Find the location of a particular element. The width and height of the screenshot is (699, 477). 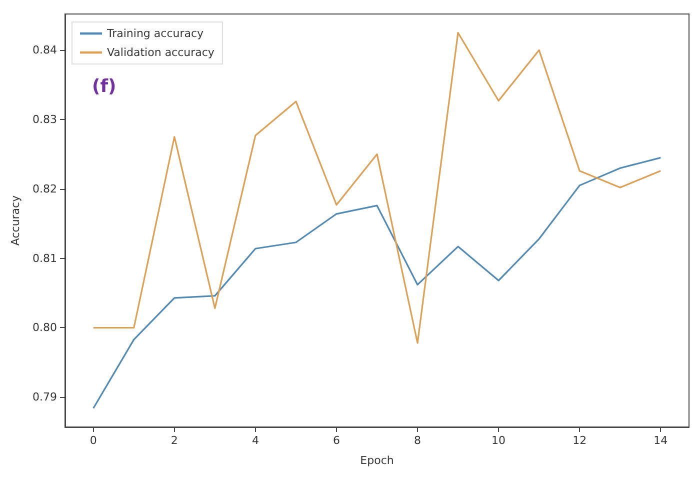

x-tick-label: 4 is located at coordinates (255, 440).